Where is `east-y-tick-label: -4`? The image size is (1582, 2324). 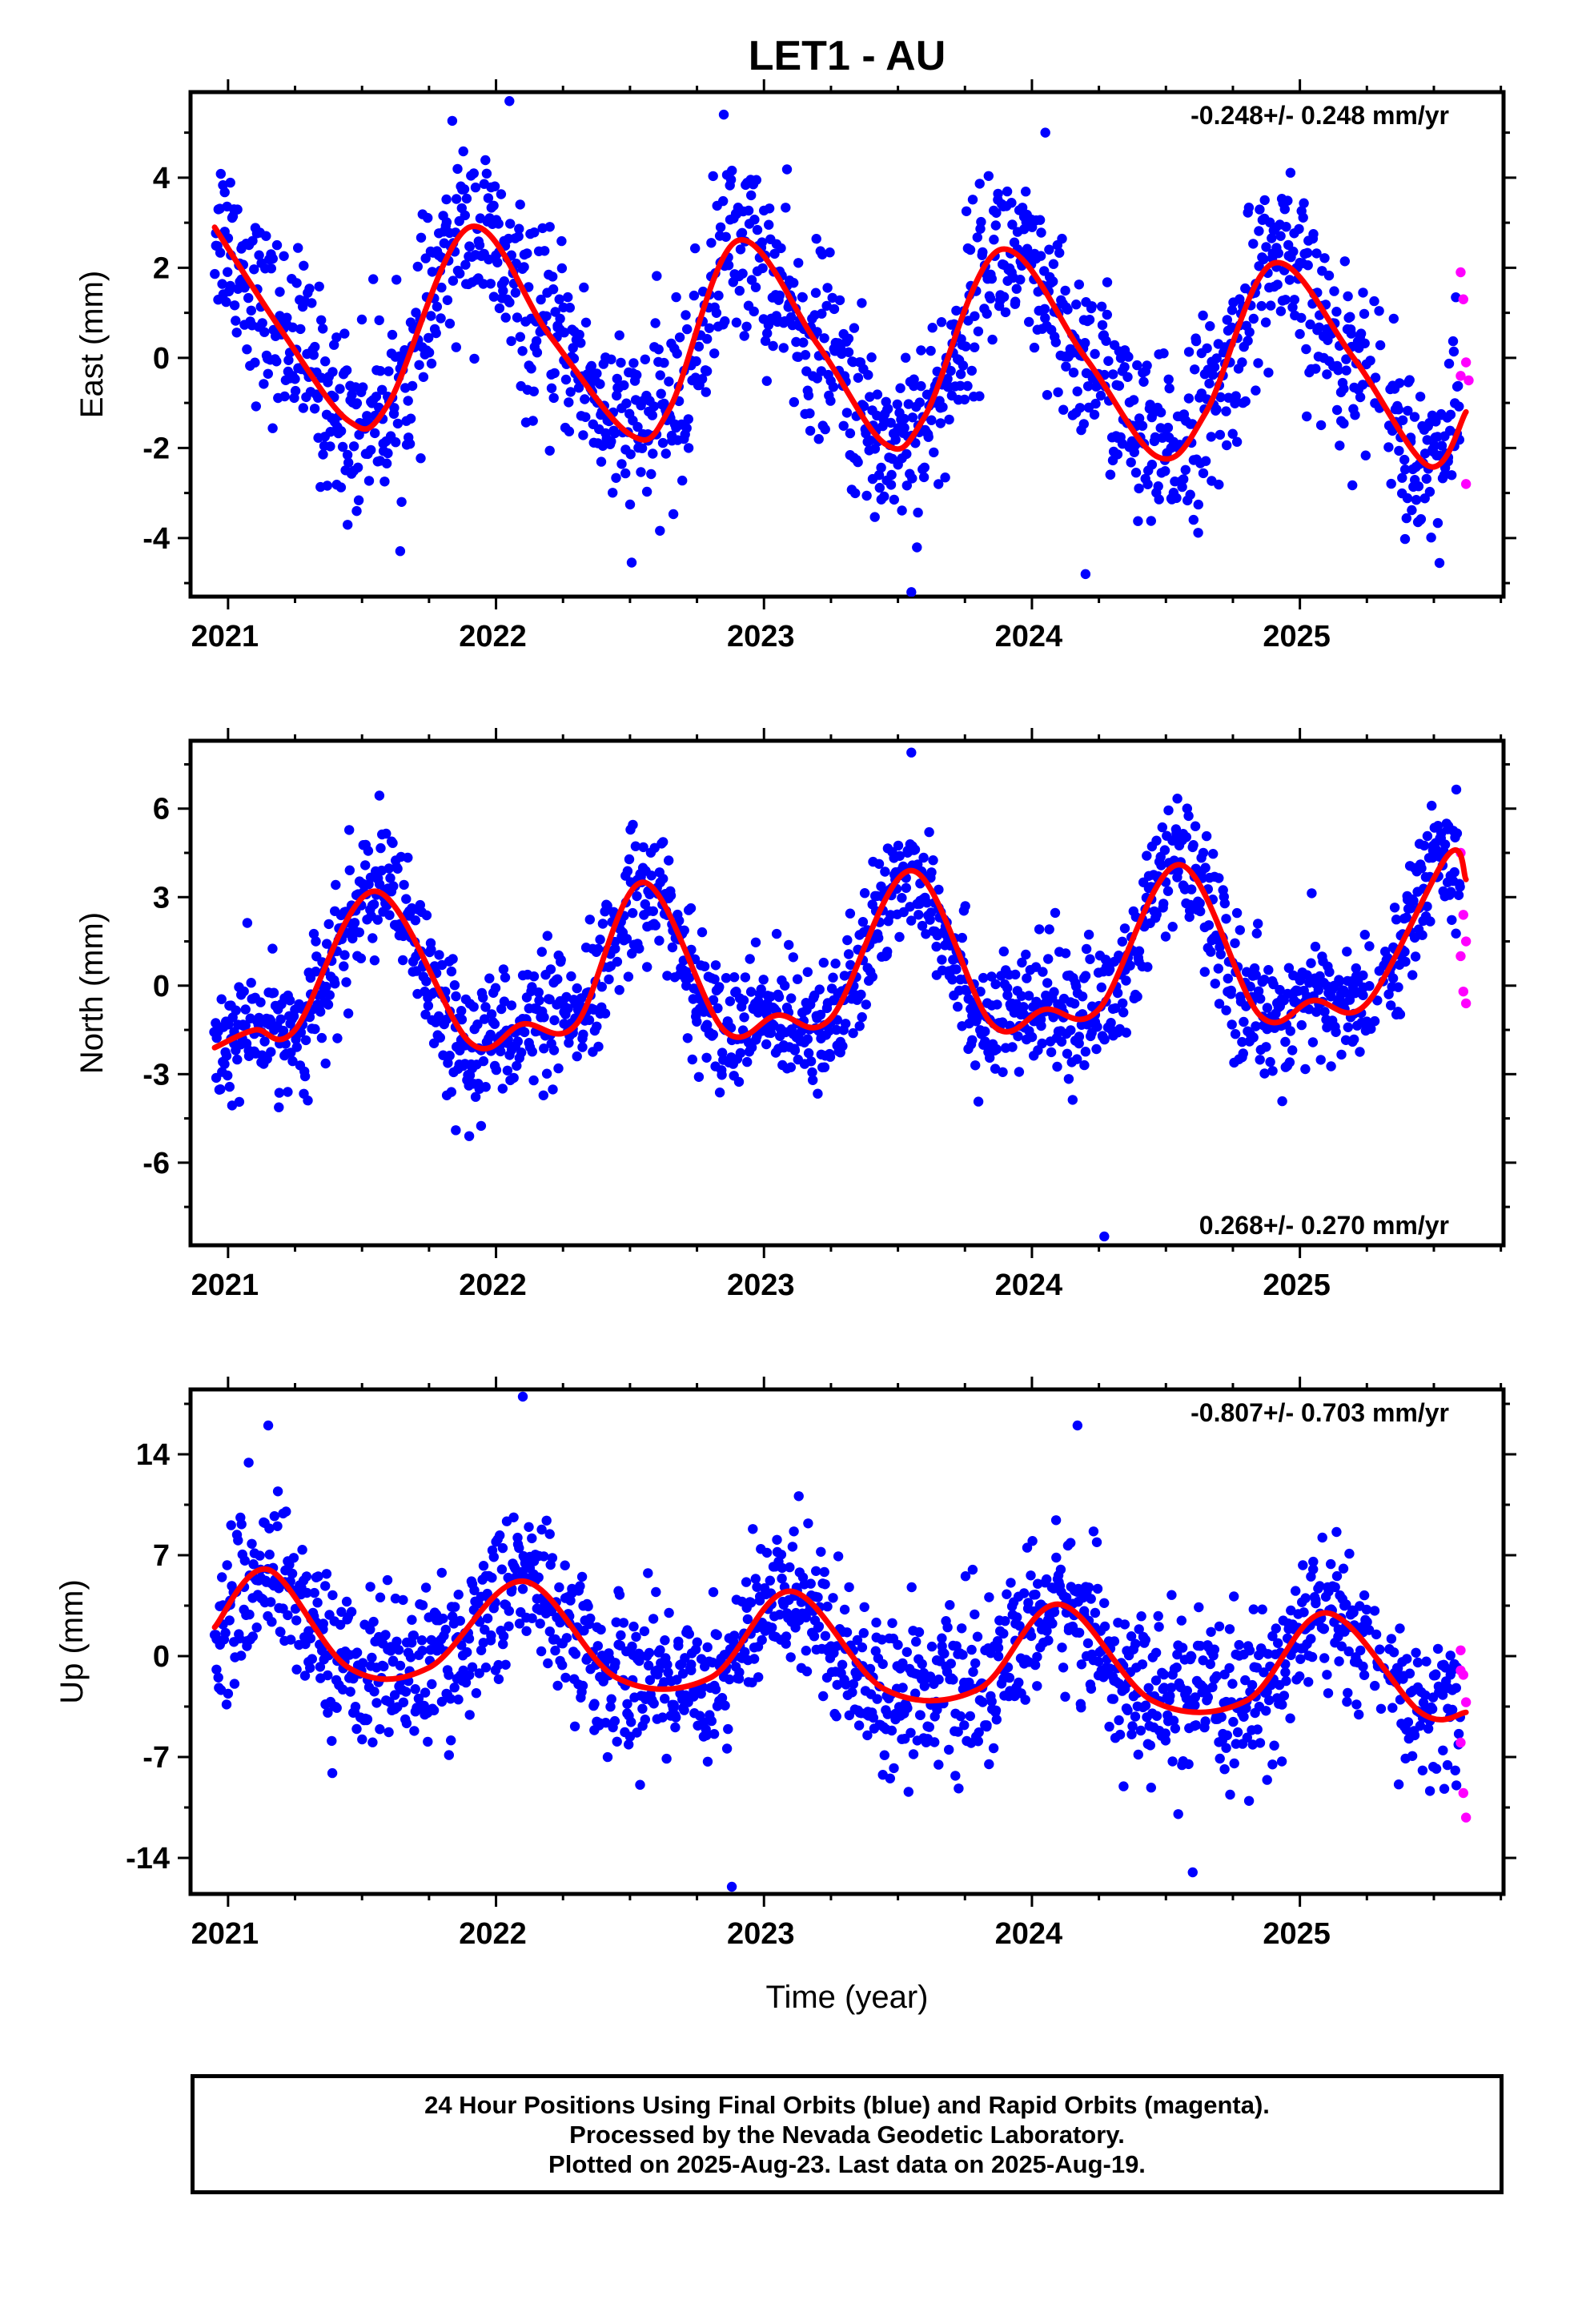 east-y-tick-label: -4 is located at coordinates (156, 539).